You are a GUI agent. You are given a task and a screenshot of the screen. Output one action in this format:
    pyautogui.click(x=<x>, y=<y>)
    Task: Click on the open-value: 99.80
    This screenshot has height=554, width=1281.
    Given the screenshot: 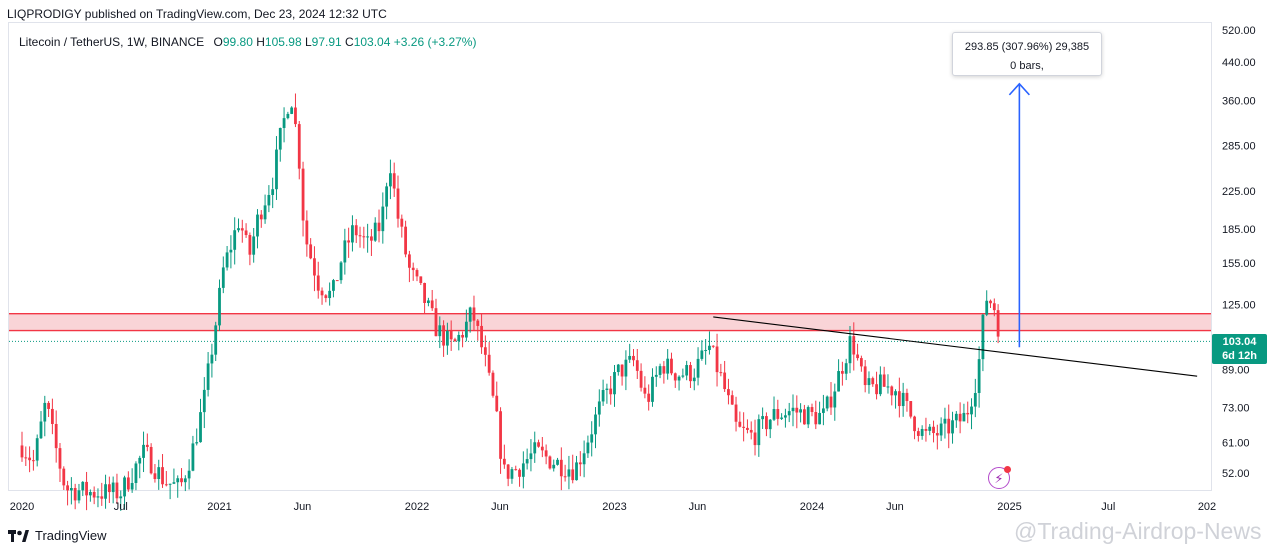 What is the action you would take?
    pyautogui.click(x=237, y=42)
    